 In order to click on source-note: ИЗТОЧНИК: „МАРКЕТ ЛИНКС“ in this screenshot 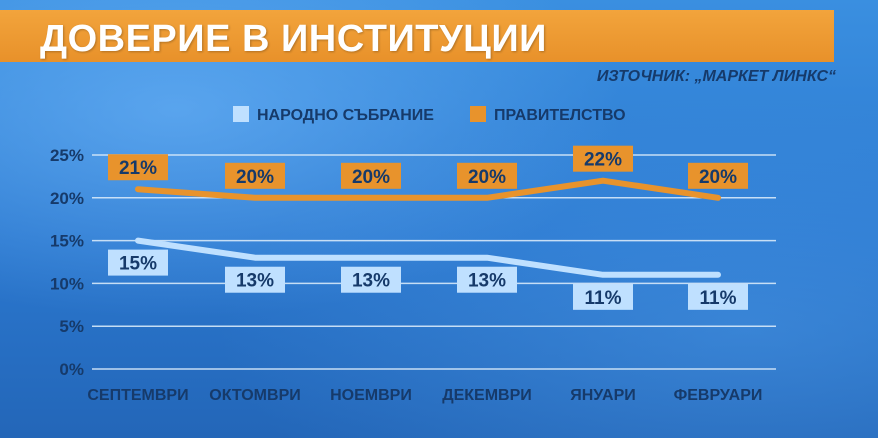, I will do `click(716, 76)`.